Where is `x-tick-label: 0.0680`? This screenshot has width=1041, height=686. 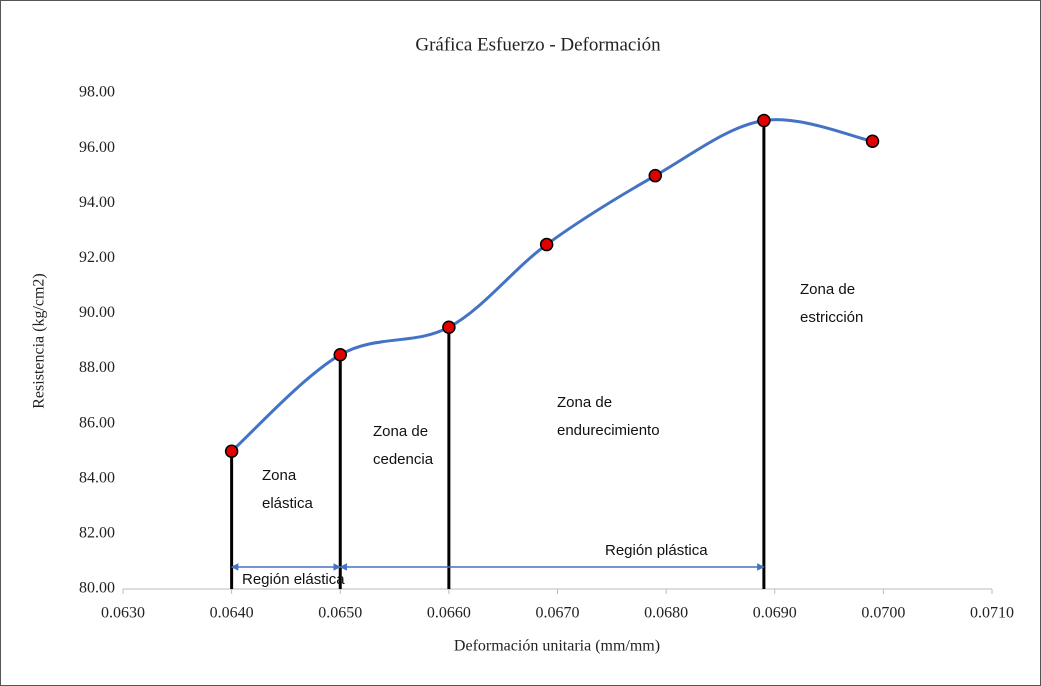
x-tick-label: 0.0680 is located at coordinates (666, 613).